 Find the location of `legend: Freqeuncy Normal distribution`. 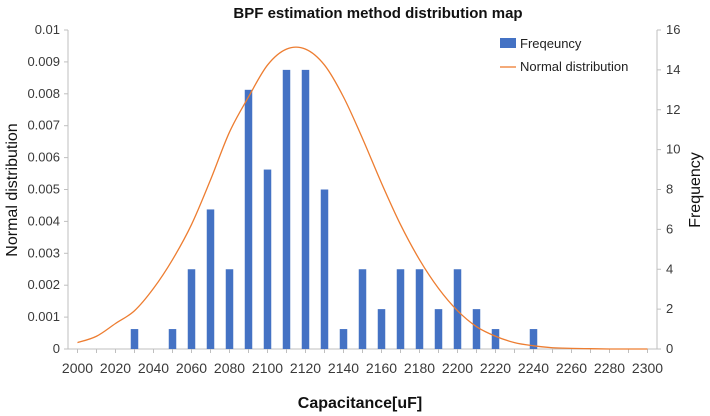

legend: Freqeuncy Normal distribution is located at coordinates (564, 55).